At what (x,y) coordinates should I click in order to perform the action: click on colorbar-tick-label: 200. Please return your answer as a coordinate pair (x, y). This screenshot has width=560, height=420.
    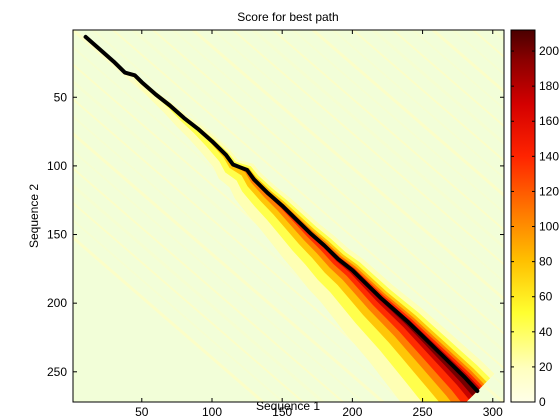
    Looking at the image, I should click on (549, 51).